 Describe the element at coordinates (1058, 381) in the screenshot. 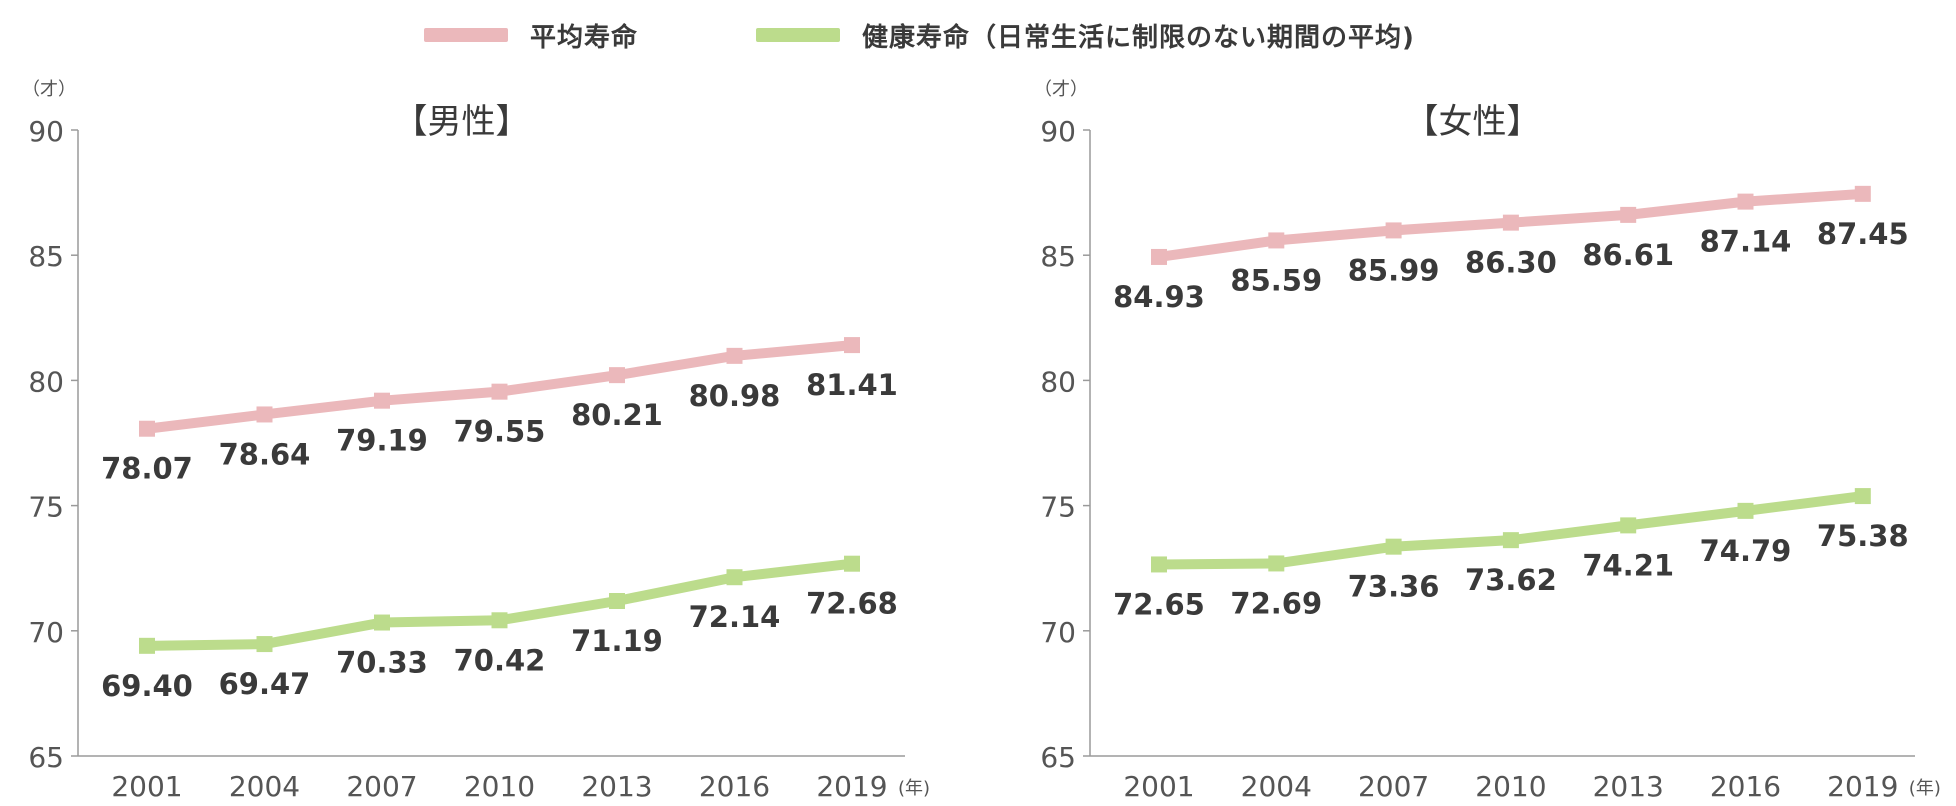

I see `female-y-tick-label: 80` at that location.